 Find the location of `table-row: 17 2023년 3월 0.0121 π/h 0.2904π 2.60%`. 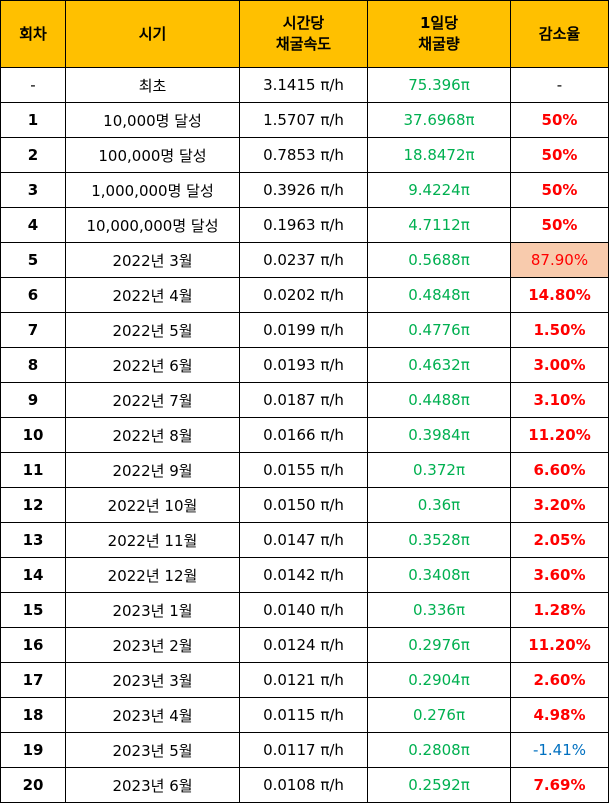

table-row: 17 2023년 3월 0.0121 π/h 0.2904π 2.60% is located at coordinates (304, 680).